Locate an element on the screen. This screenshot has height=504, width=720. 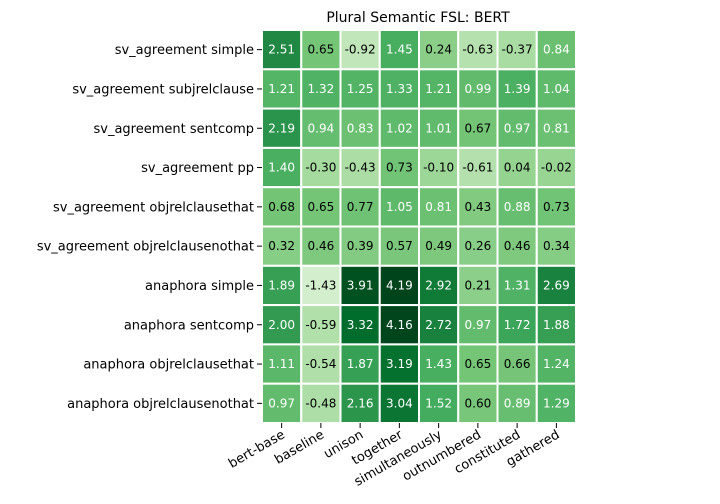
cell-value-label: 0.34 is located at coordinates (556, 246).